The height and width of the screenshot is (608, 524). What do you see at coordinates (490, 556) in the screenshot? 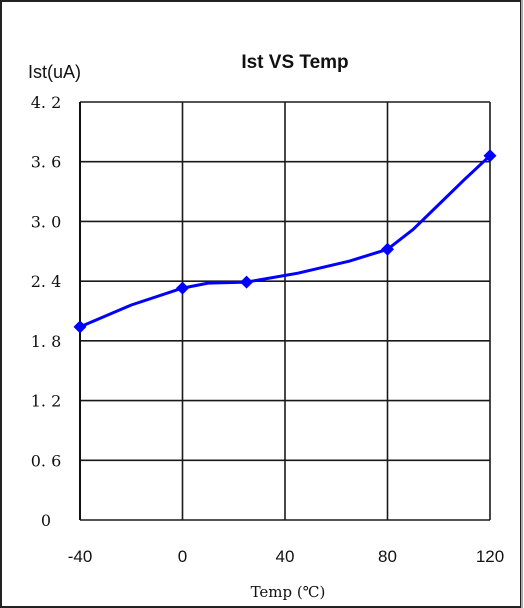
I see `x-tick-label: 120` at bounding box center [490, 556].